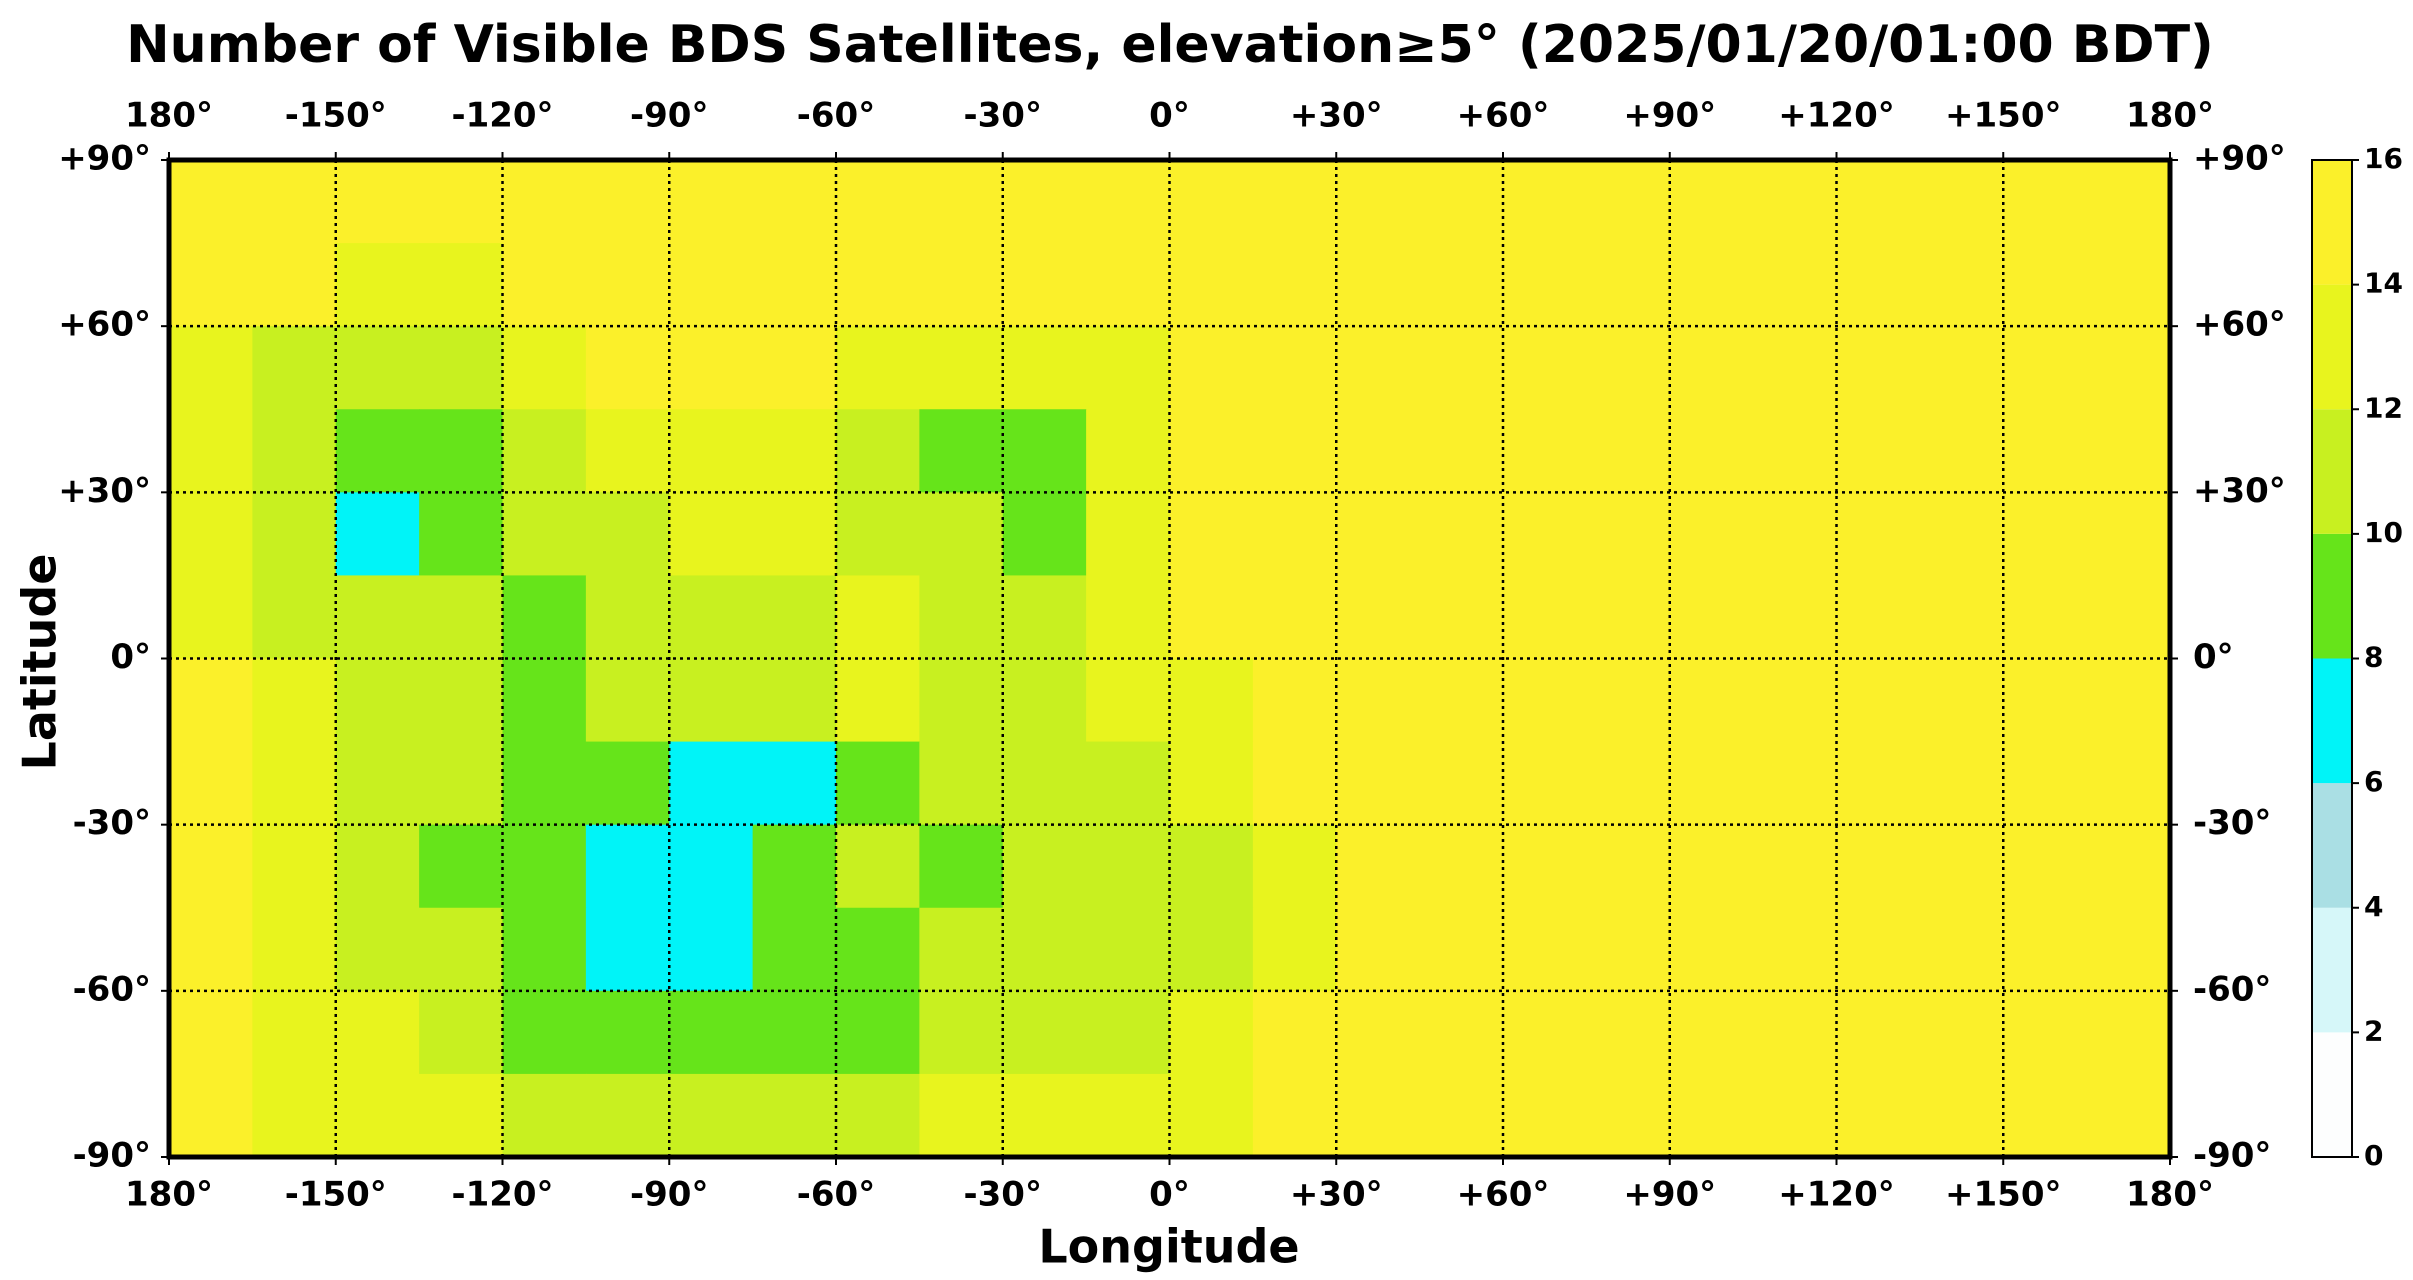 The height and width of the screenshot is (1280, 2413). What do you see at coordinates (104, 159) in the screenshot?
I see `y-tick-label: +90°` at bounding box center [104, 159].